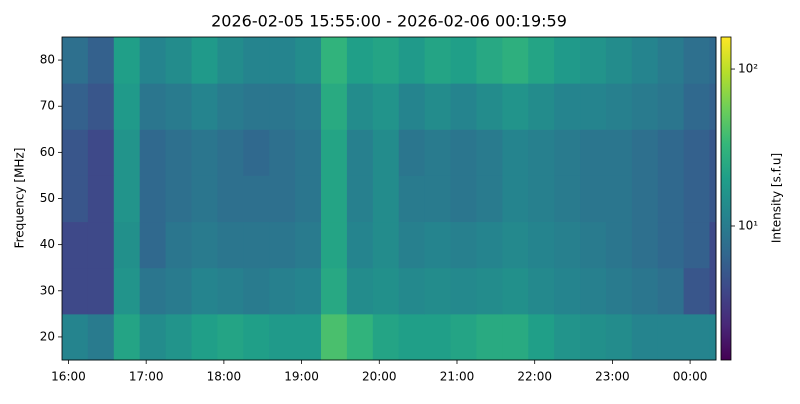 The image size is (800, 404). I want to click on colorbar-frame, so click(726, 198).